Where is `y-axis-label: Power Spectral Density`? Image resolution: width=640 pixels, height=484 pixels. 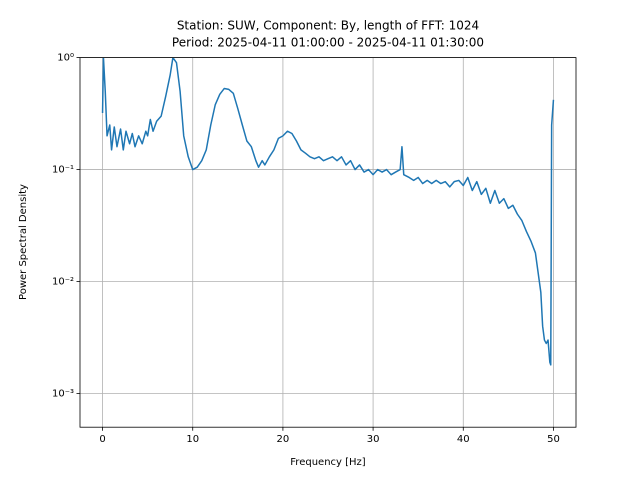 y-axis-label: Power Spectral Density is located at coordinates (23, 242).